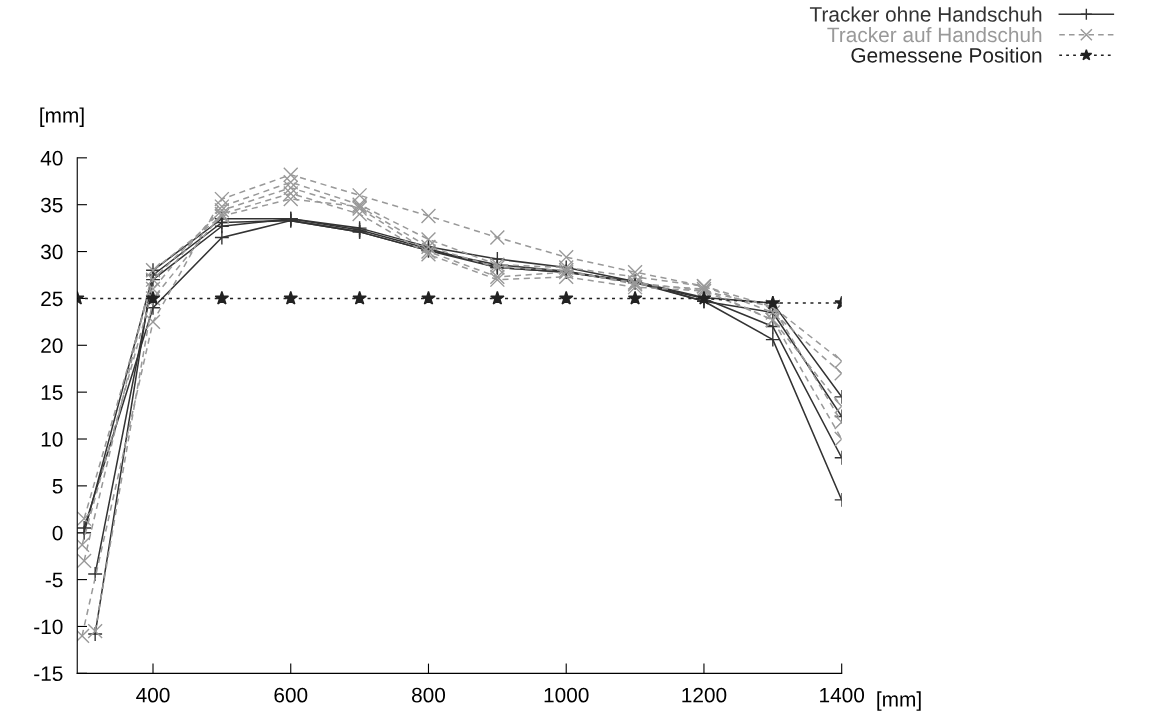  Describe the element at coordinates (899, 701) in the screenshot. I see `x-axis-title: [mm]` at that location.